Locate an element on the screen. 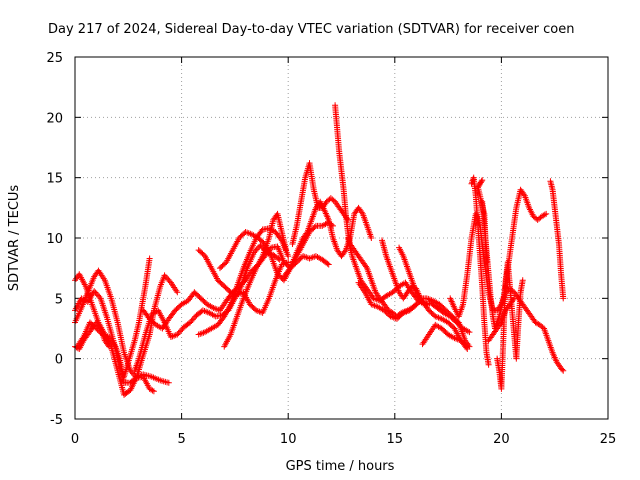  series-sat-v is located at coordinates (510, 325).